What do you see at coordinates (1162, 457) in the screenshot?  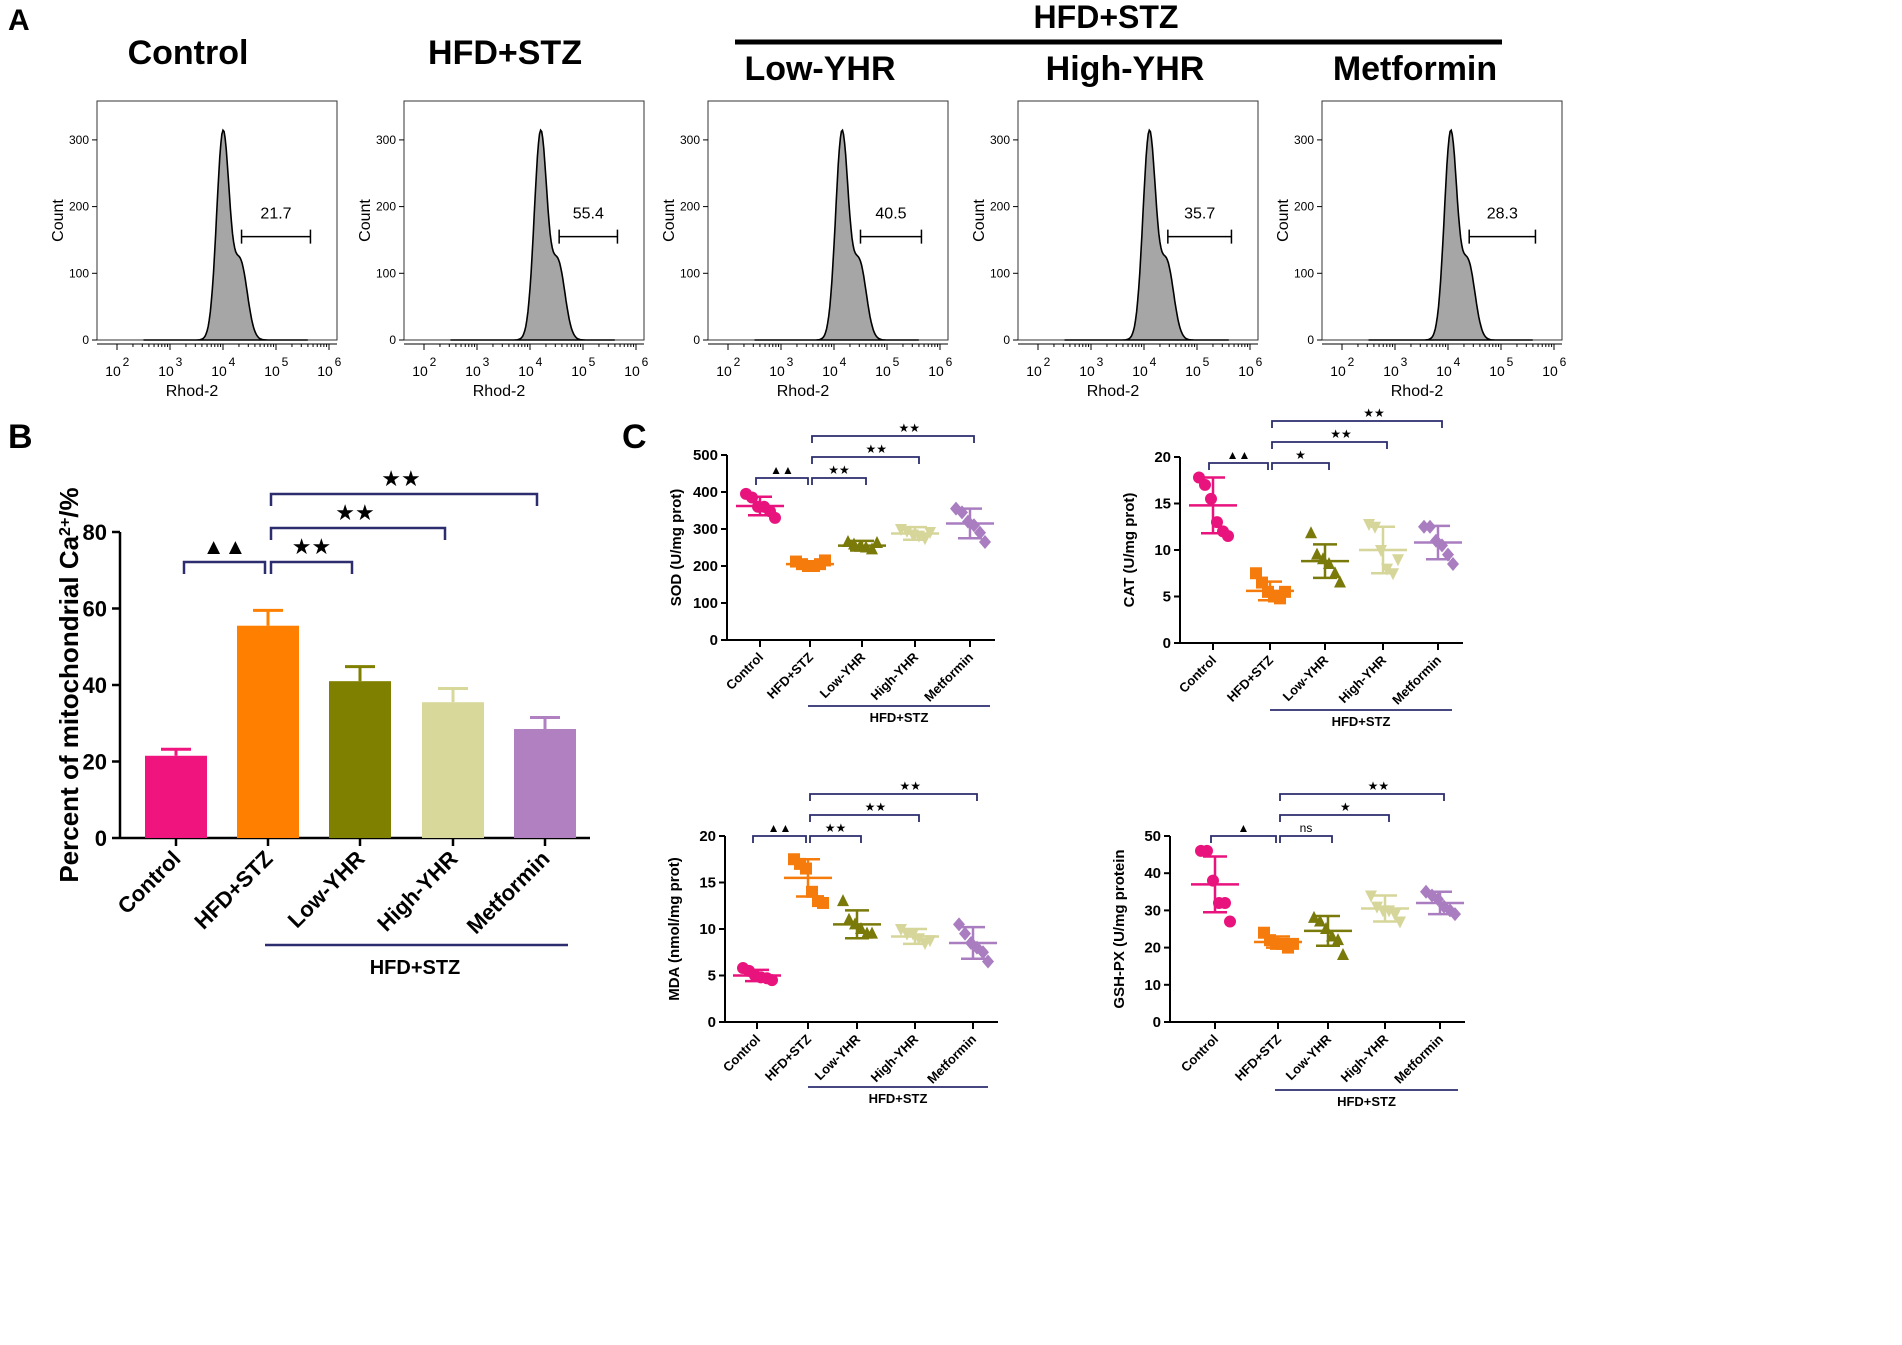 I see `y-tick-label: 20` at bounding box center [1162, 457].